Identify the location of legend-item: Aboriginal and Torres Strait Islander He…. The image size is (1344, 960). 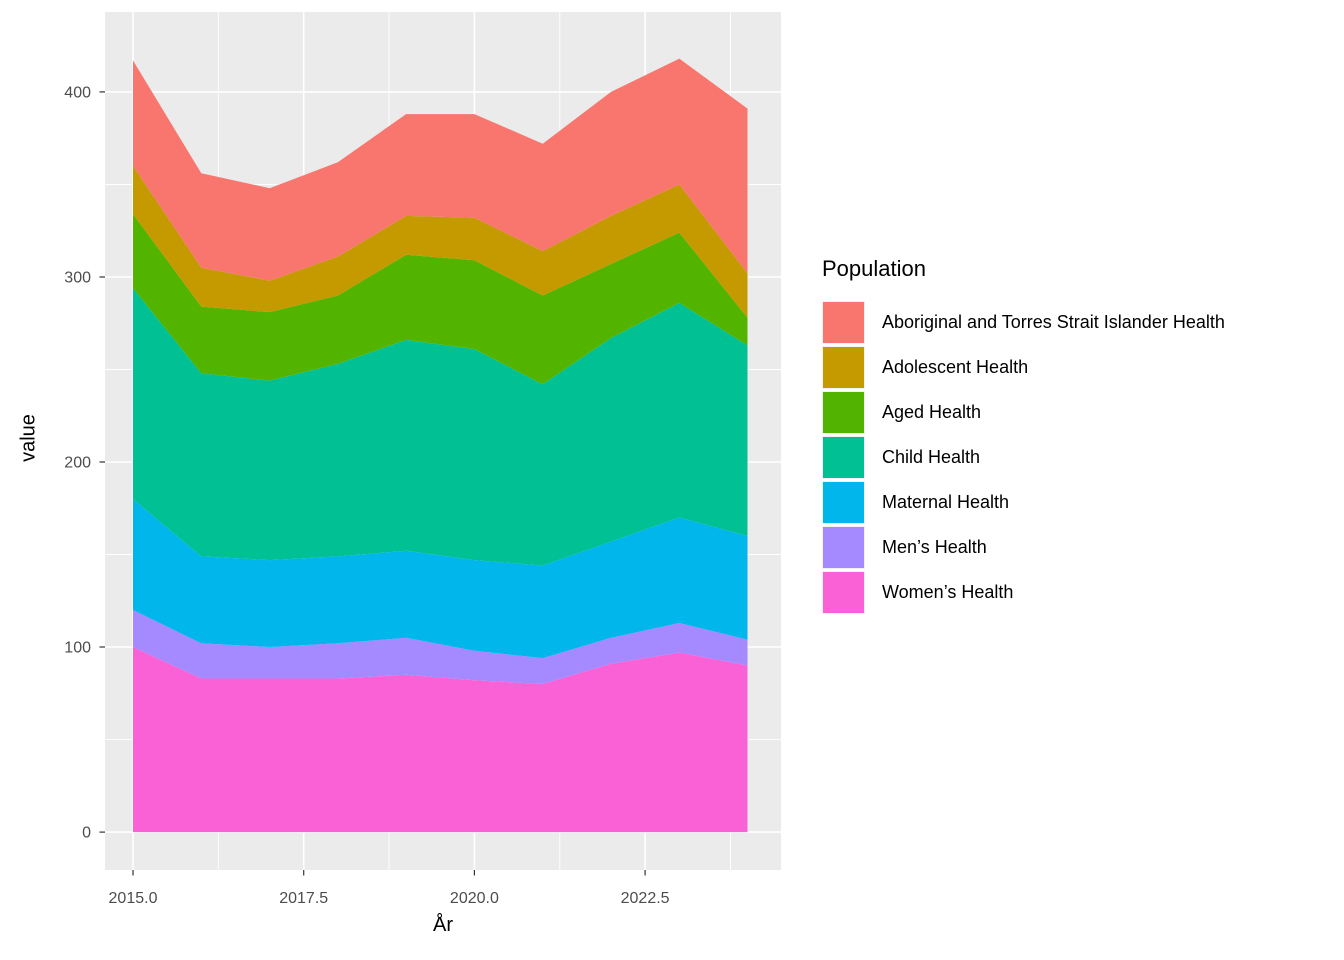
(1023, 322).